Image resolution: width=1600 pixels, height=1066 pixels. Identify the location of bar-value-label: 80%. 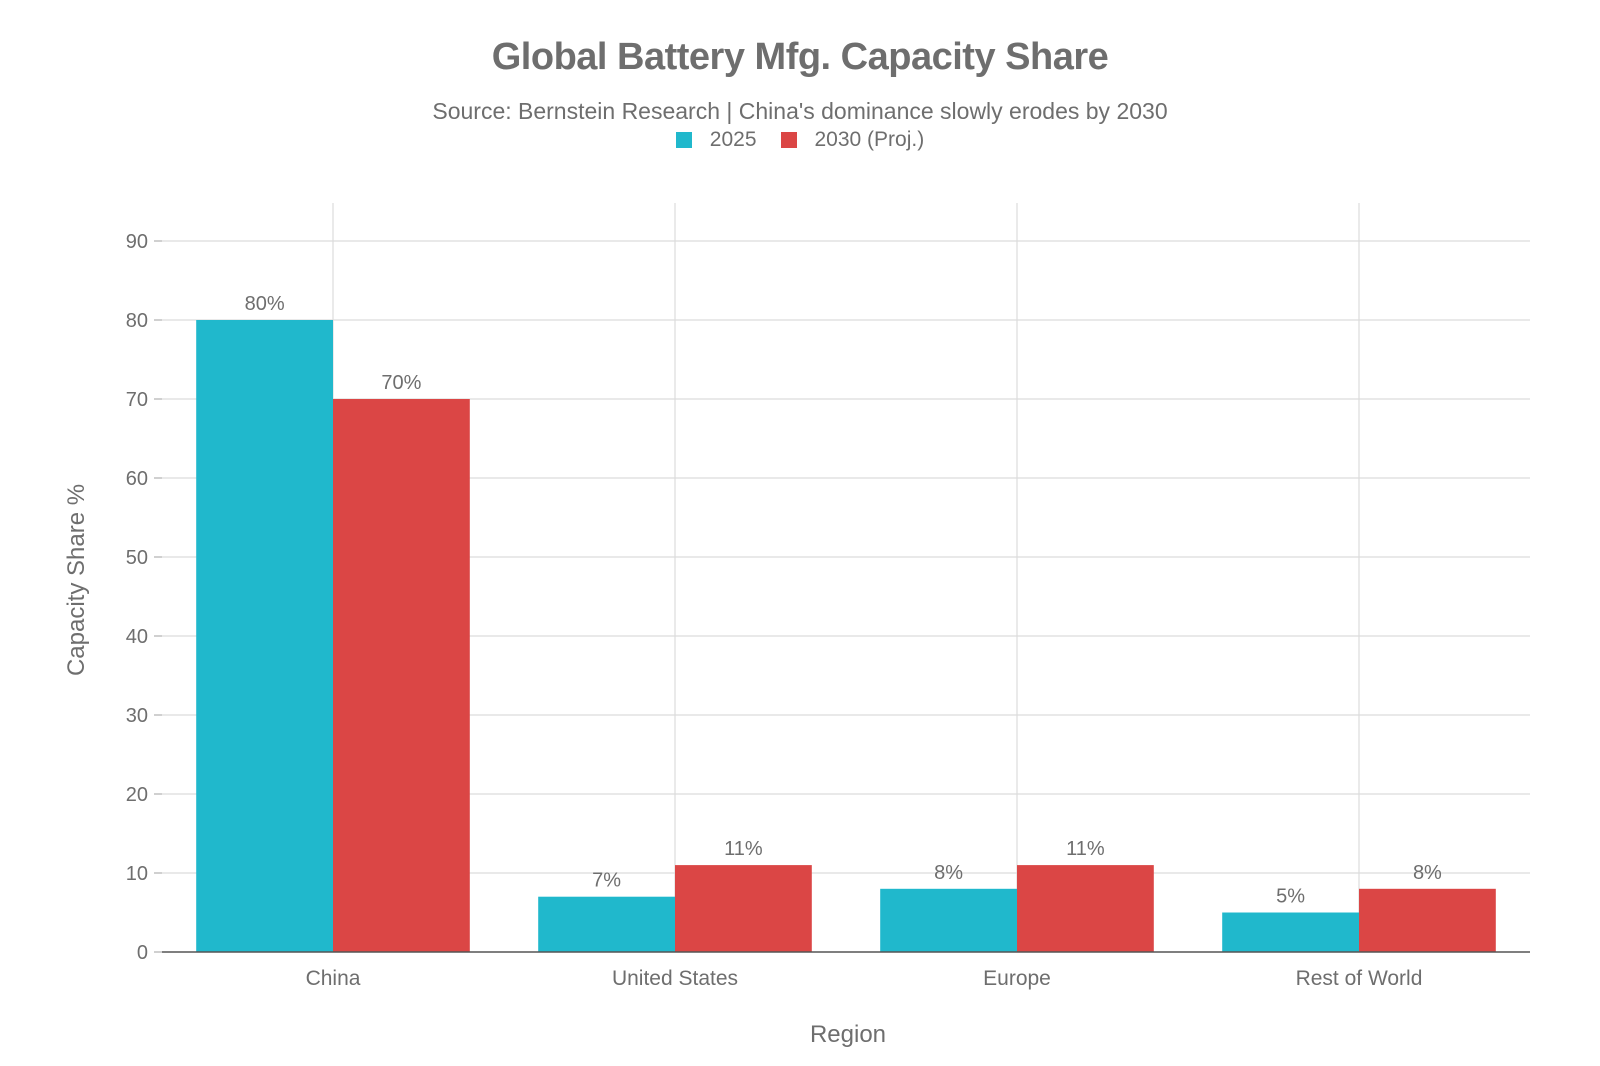
(265, 304).